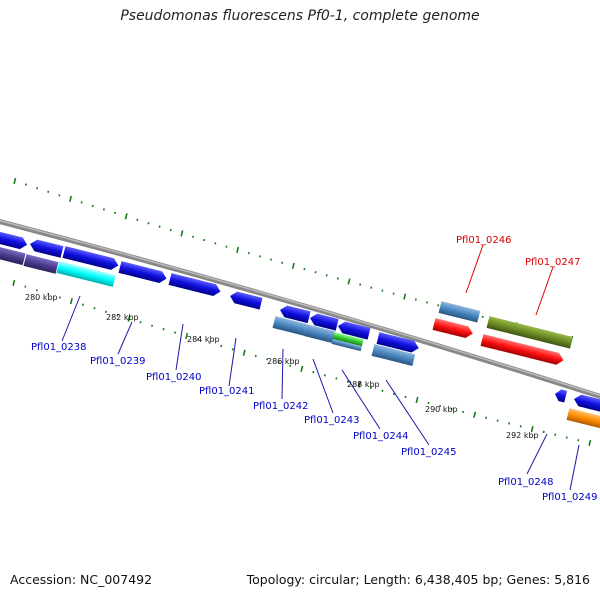 The image size is (600, 600). I want to click on gene-label: Pfl01_0248, so click(526, 482).